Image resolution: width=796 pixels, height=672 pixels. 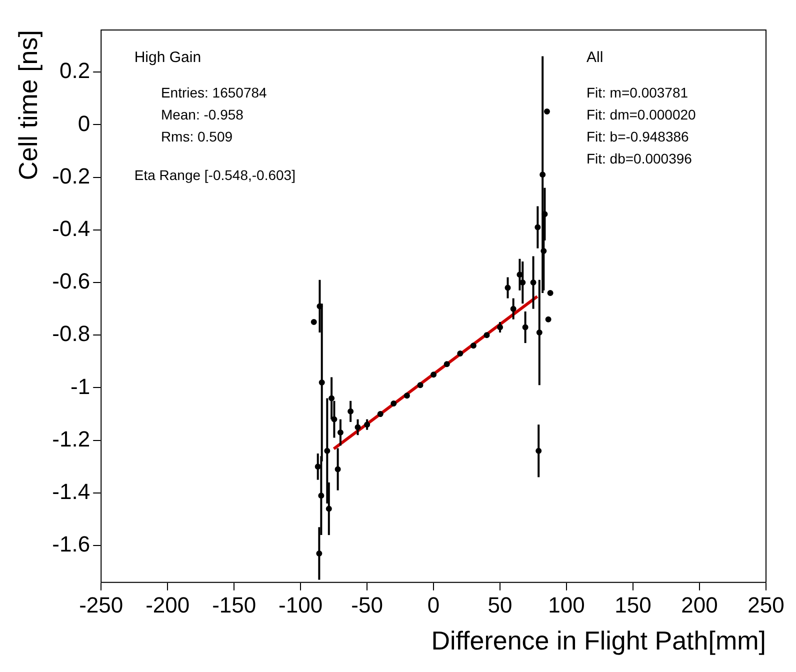 What do you see at coordinates (367, 605) in the screenshot?
I see `x-tick-label: -50` at bounding box center [367, 605].